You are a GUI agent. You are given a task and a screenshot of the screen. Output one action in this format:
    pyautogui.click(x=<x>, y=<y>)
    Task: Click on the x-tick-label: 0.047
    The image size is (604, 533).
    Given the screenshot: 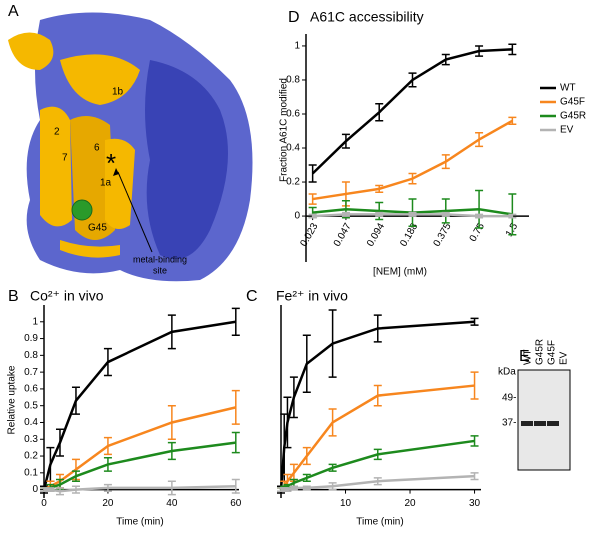 What is the action you would take?
    pyautogui.click(x=343, y=235)
    